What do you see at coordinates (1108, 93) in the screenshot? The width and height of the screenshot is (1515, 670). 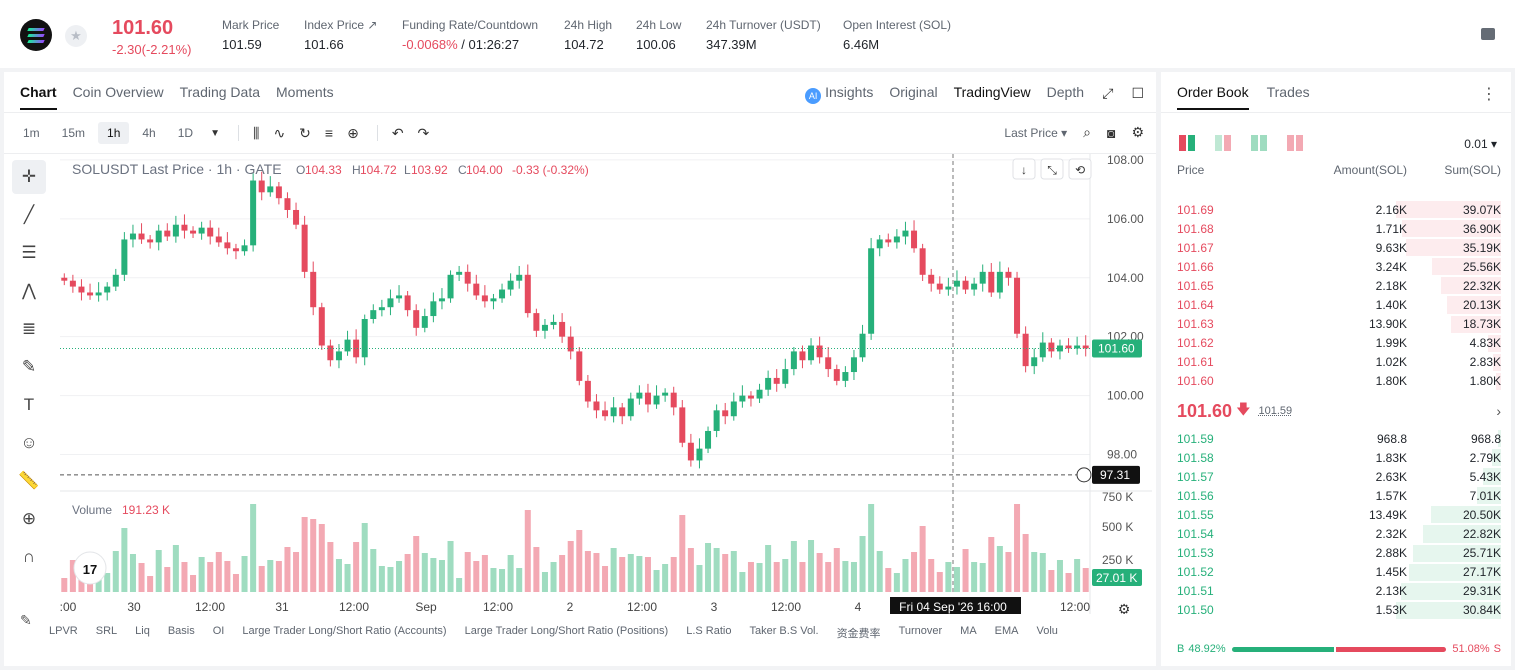 I see `expand-icon: ⤢` at bounding box center [1108, 93].